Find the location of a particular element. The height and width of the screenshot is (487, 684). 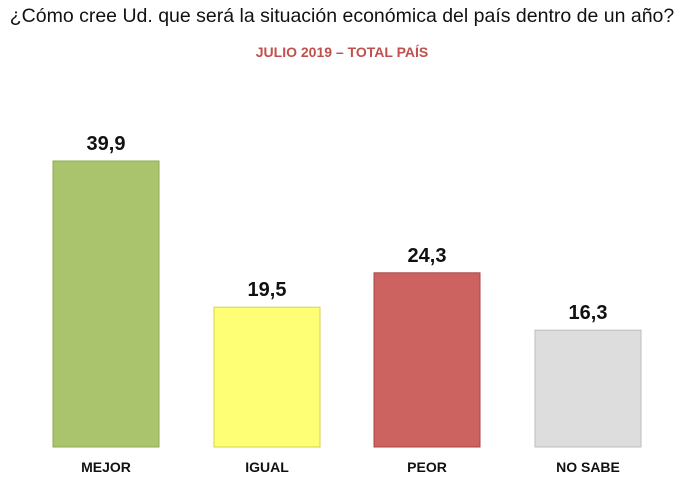

bar-igual is located at coordinates (267, 377).